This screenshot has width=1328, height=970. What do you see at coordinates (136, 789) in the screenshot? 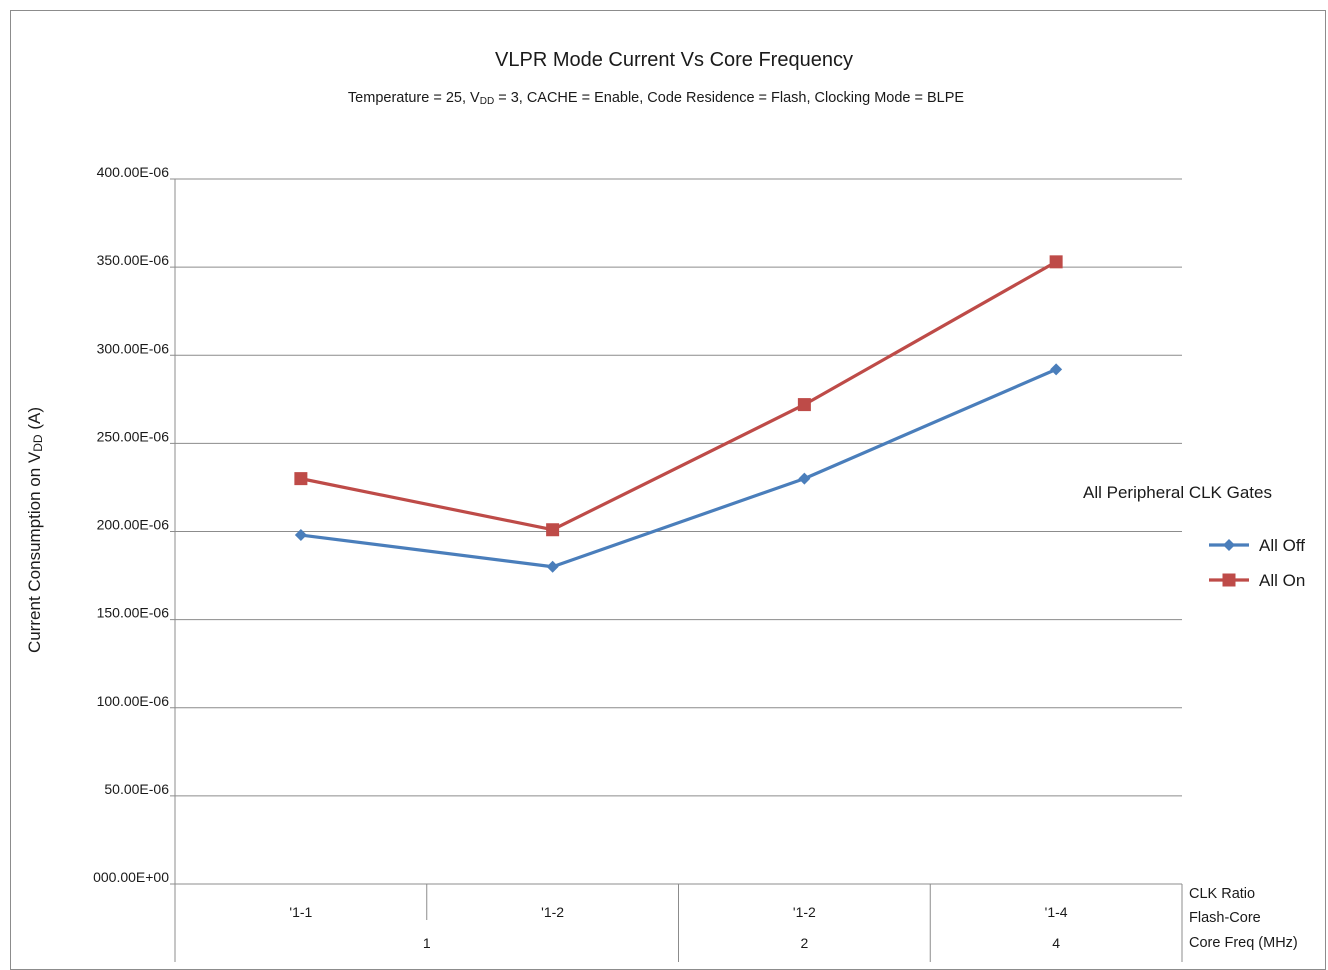
I see `y-tick-label: 50.00E-06` at bounding box center [136, 789].